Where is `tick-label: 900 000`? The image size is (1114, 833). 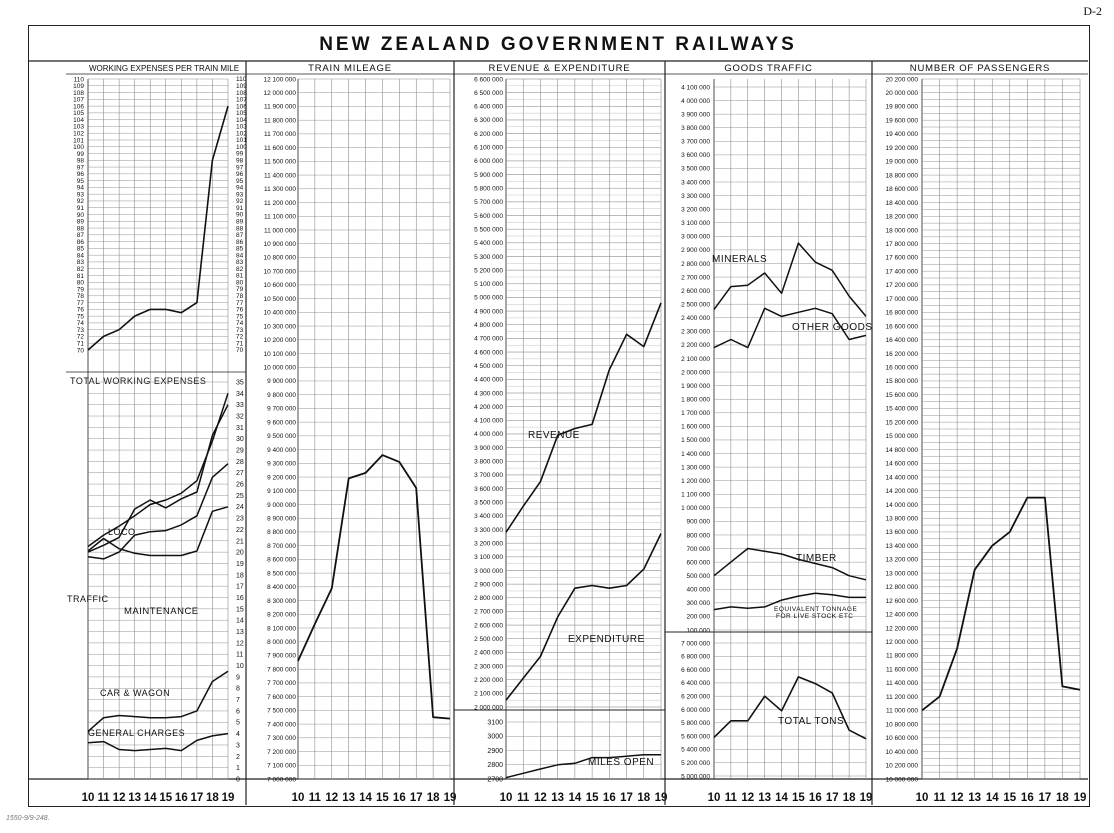 tick-label: 900 000 is located at coordinates (699, 522).